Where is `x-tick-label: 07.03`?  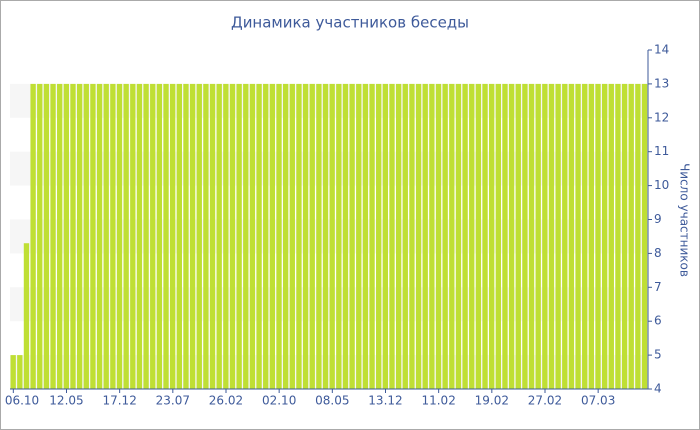 x-tick-label: 07.03 is located at coordinates (598, 401).